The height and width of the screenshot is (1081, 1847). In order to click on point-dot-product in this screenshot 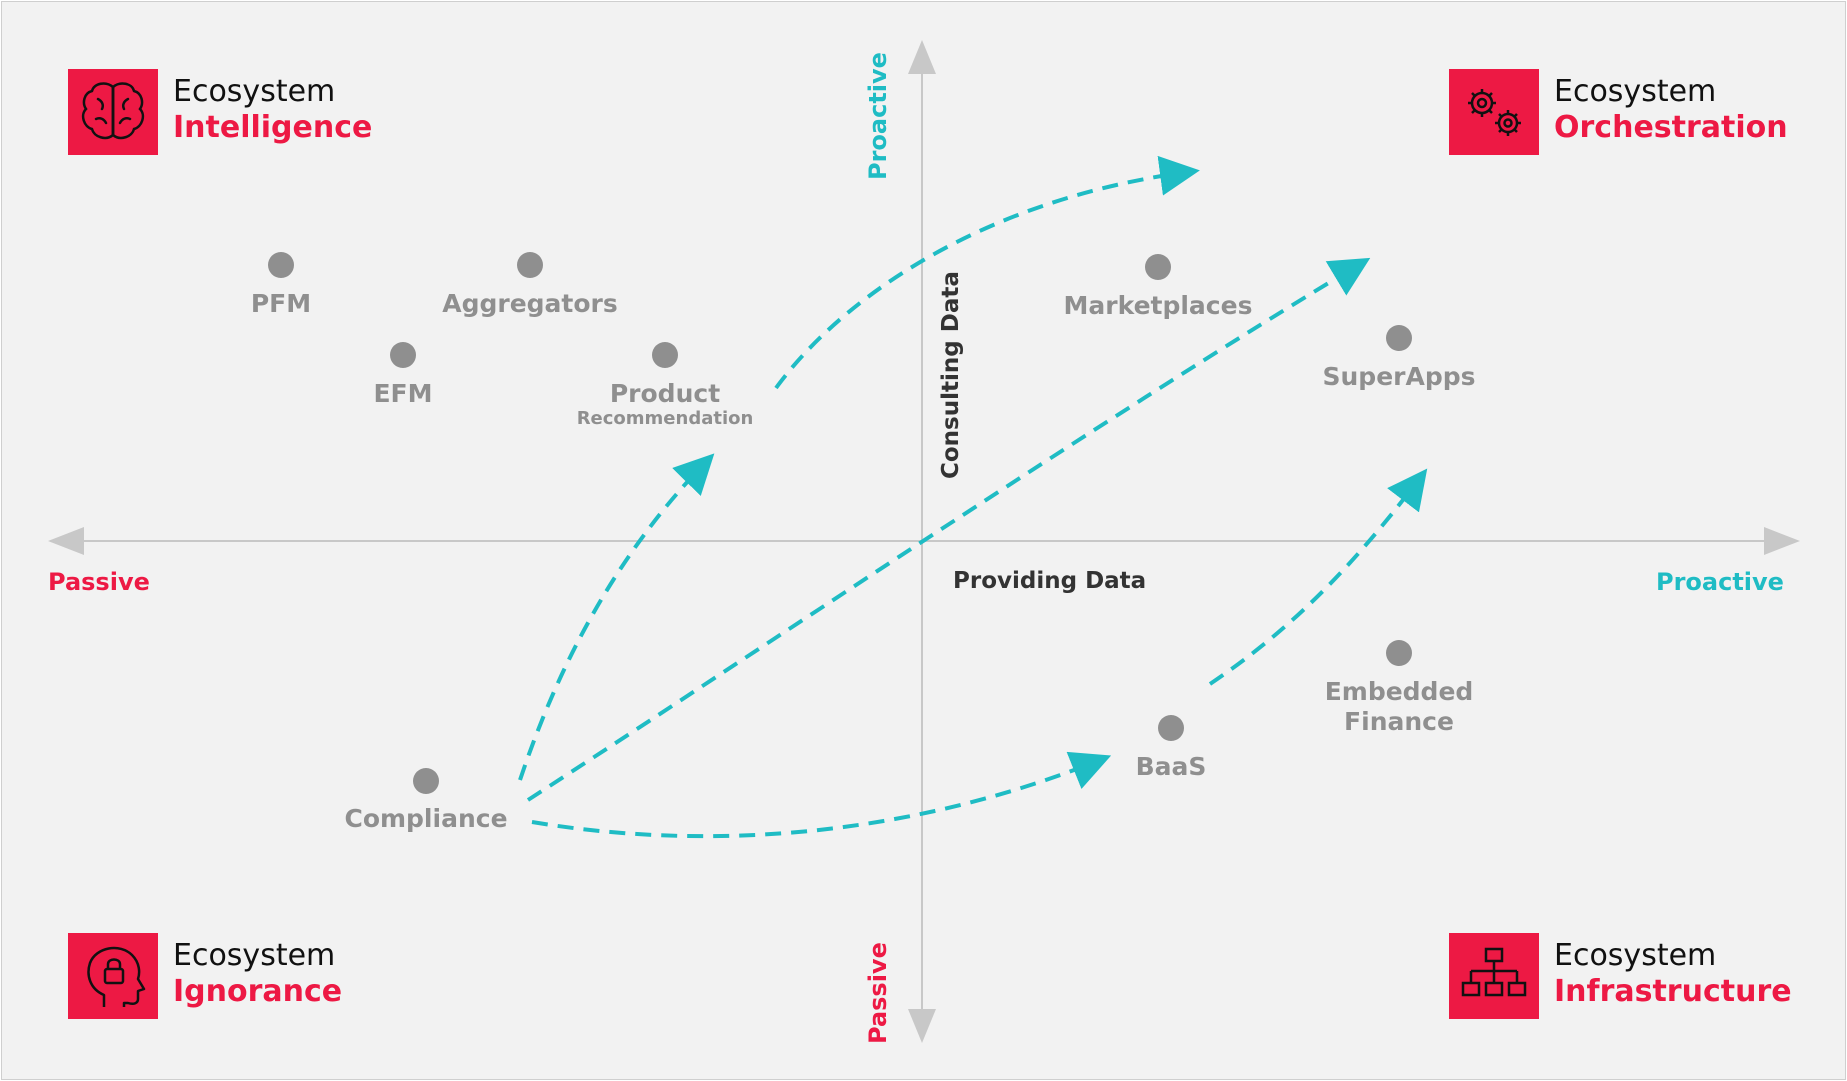, I will do `click(665, 355)`.